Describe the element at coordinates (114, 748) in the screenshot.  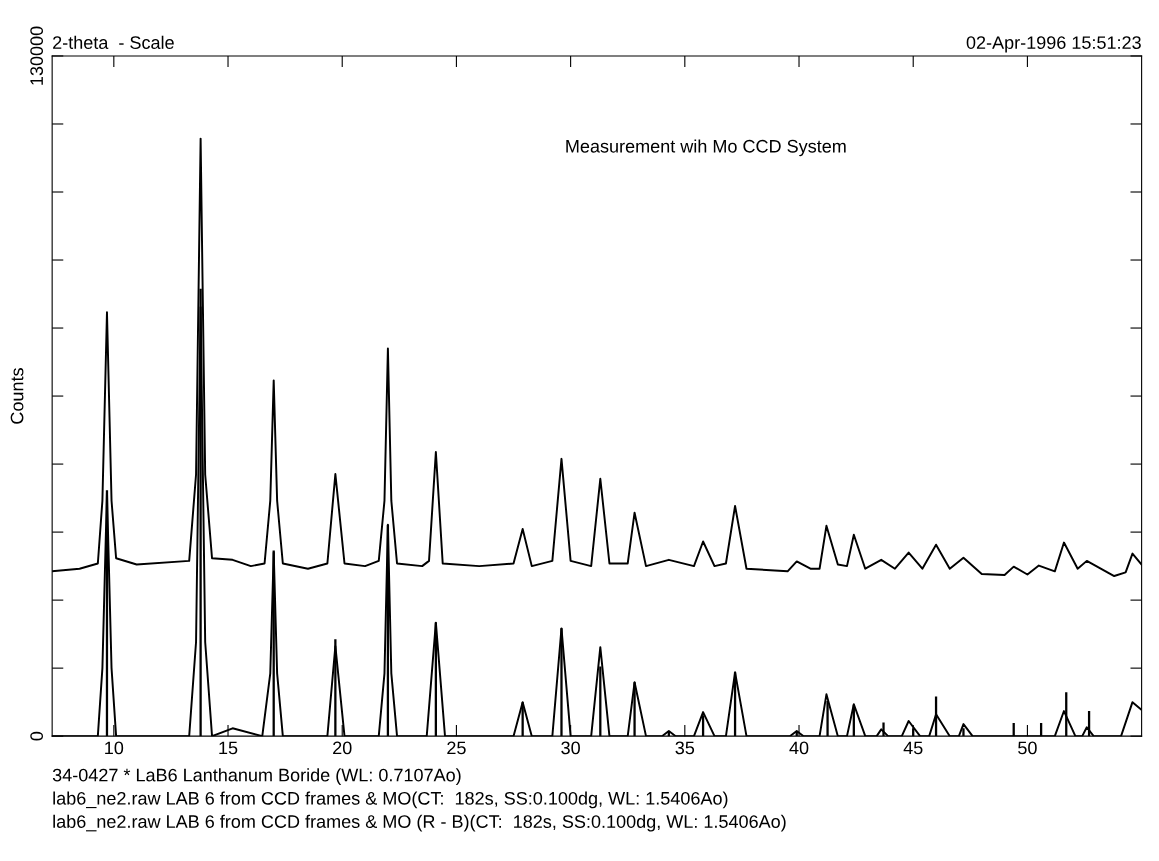
I see `x-tick-label: 10` at that location.